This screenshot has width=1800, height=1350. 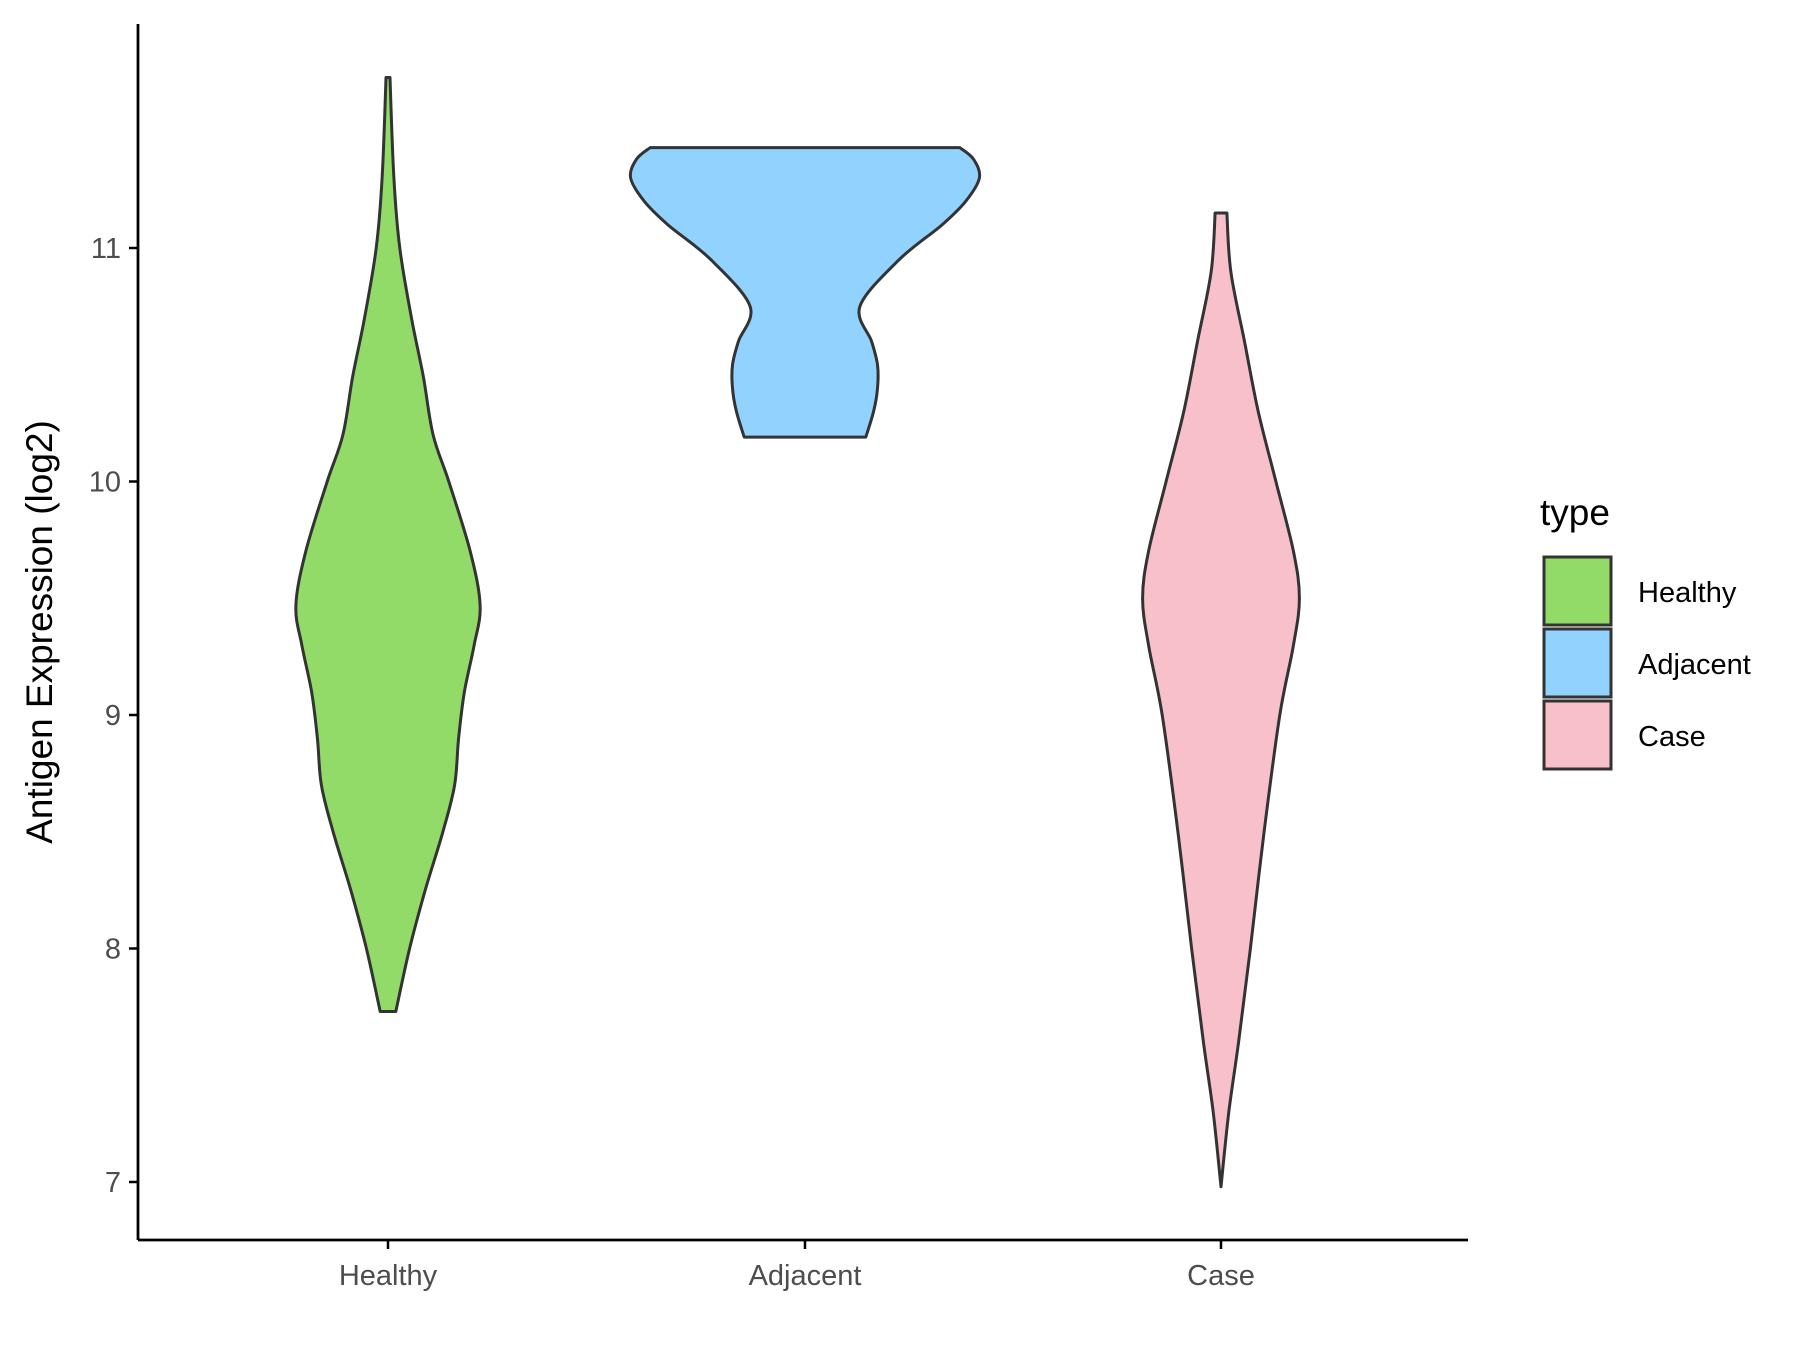 I want to click on legend-label-case: Case, so click(x=1672, y=737).